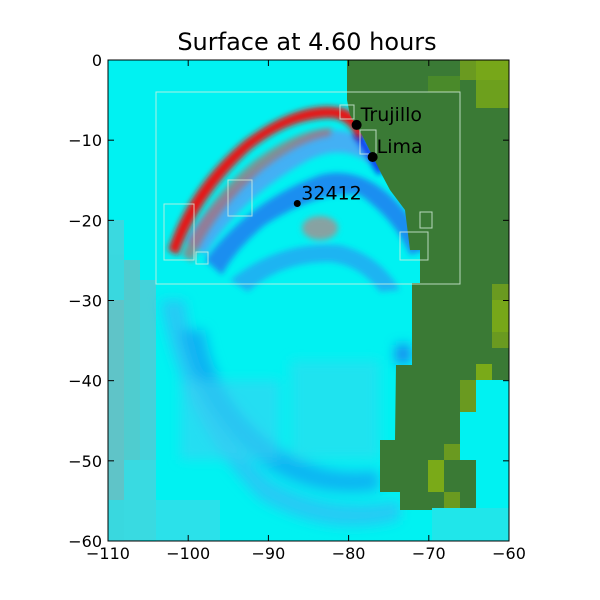 The height and width of the screenshot is (600, 600). I want to click on x-tick-label: −70, so click(429, 553).